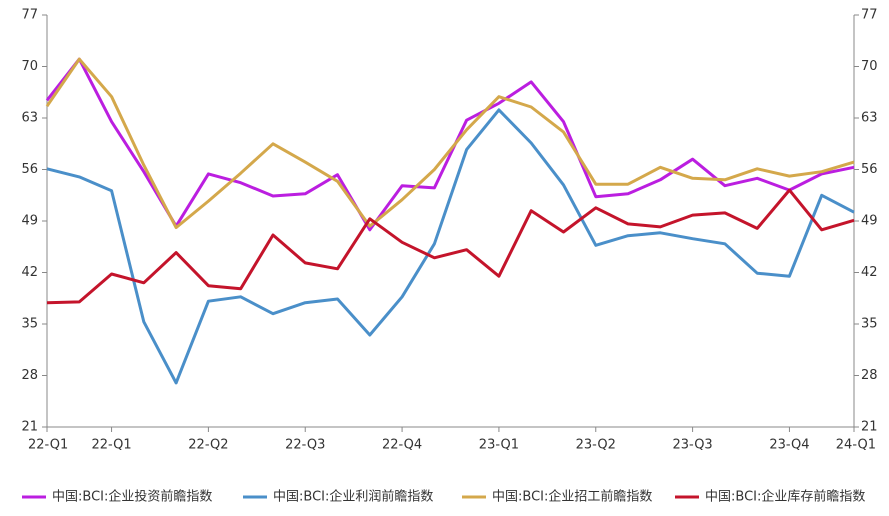 This screenshot has height=516, width=889. Describe the element at coordinates (869, 169) in the screenshot. I see `y2-tick-label: 56` at that location.